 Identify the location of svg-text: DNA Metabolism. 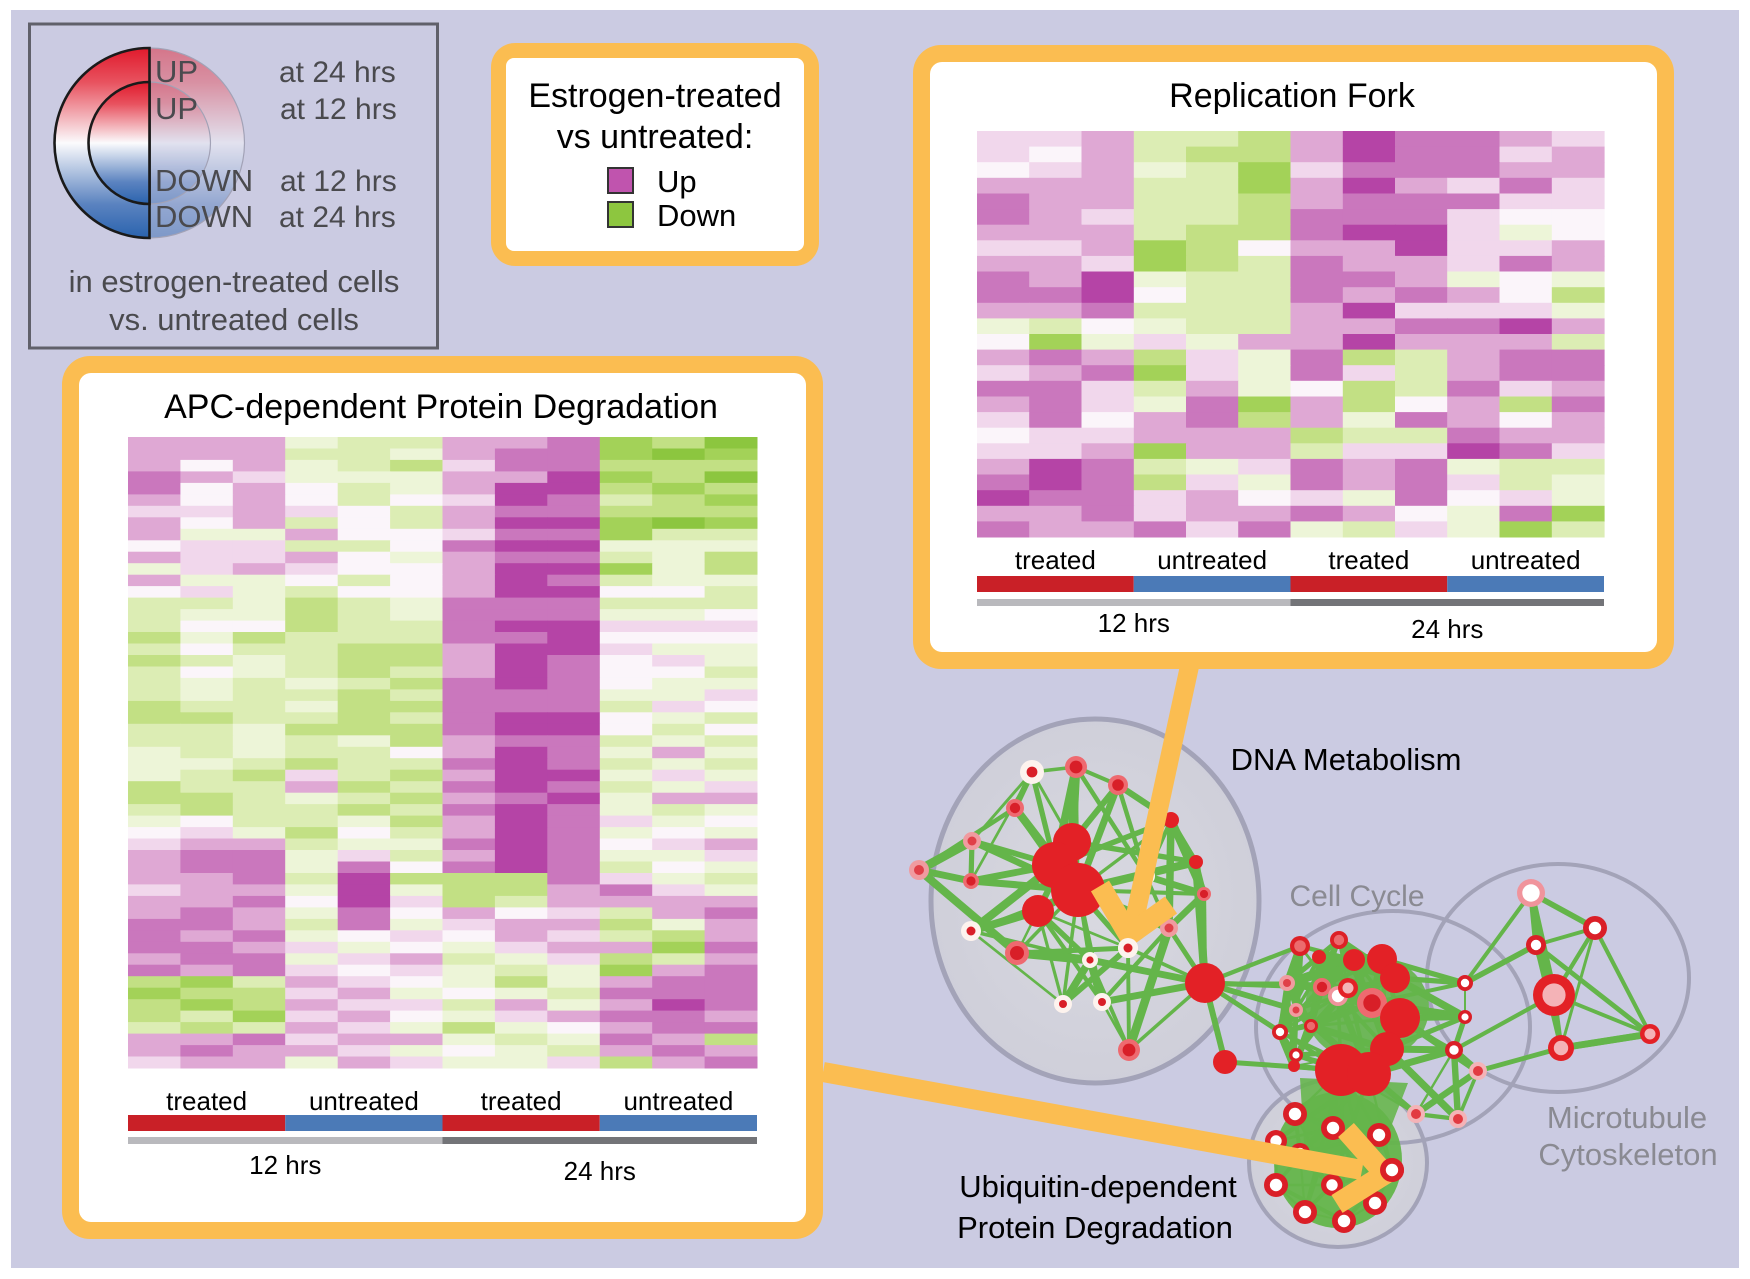
(1346, 759).